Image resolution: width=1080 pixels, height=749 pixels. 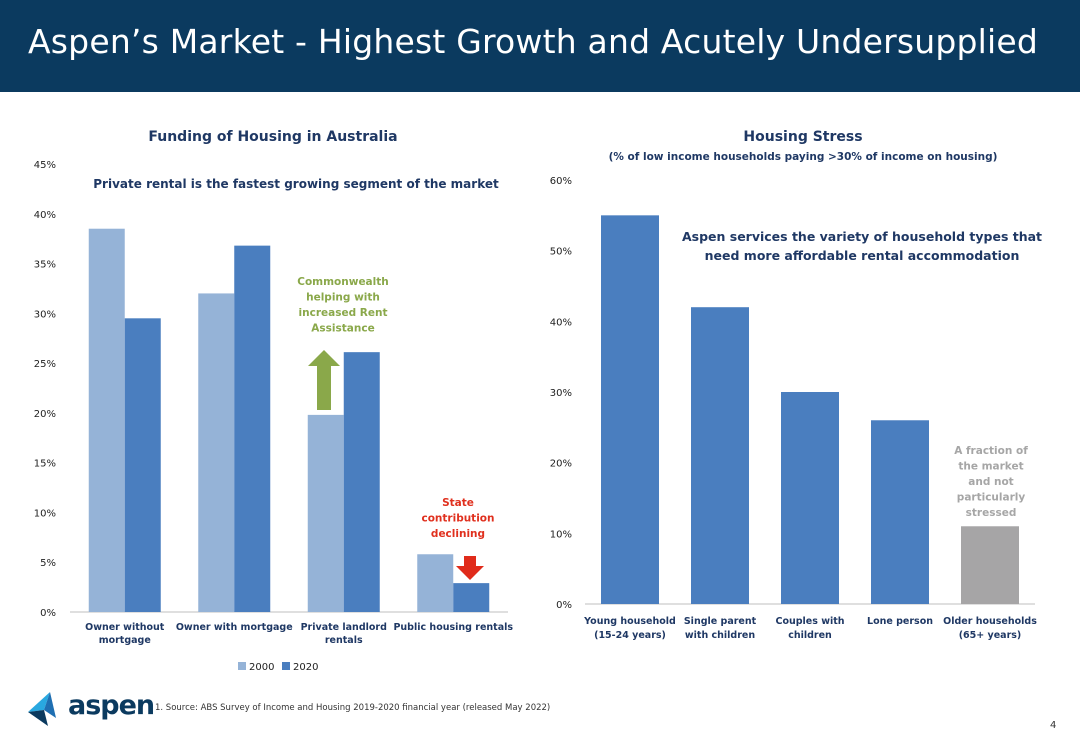 I want to click on aspen-logo-wordmark: aspen, so click(x=111, y=705).